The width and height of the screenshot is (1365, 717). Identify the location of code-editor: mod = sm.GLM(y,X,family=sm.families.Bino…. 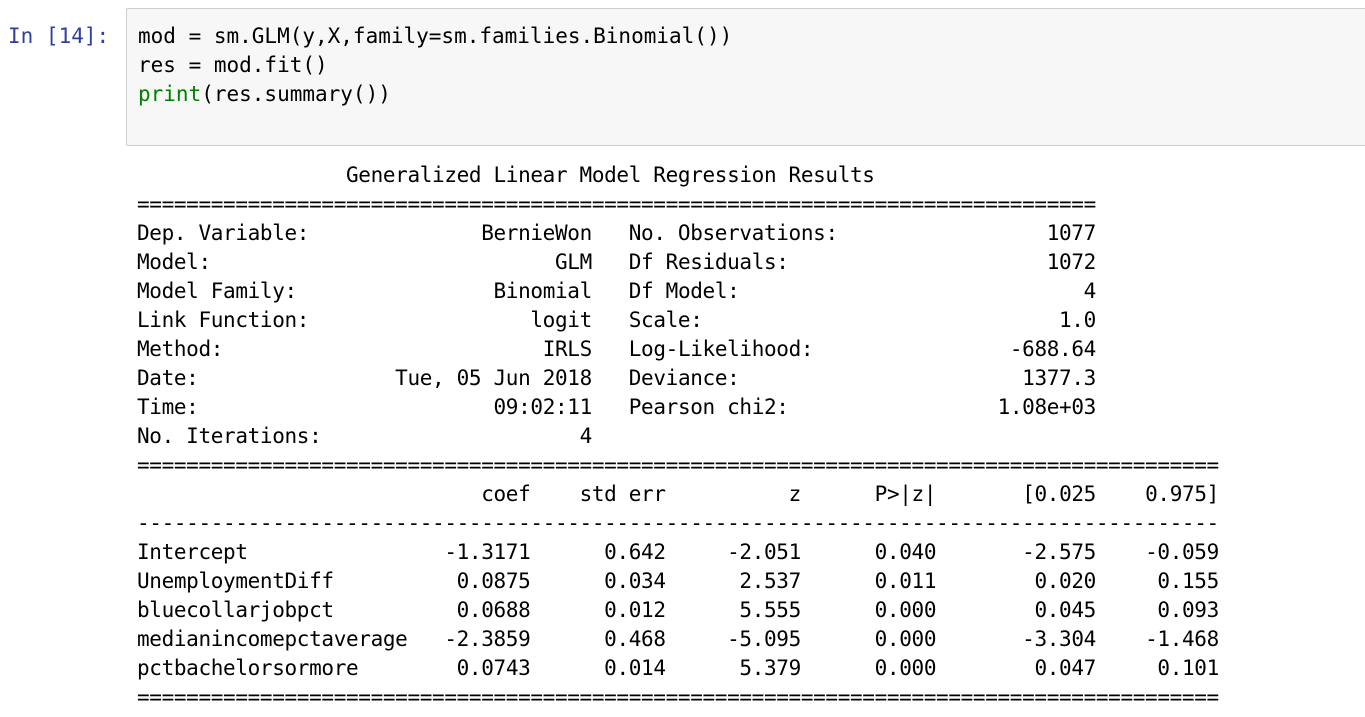
(435, 65).